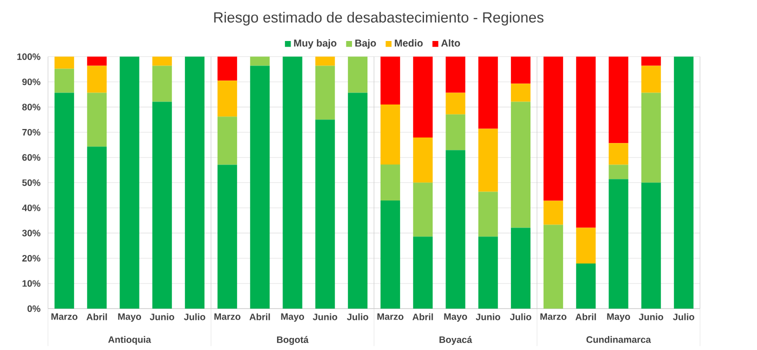 The width and height of the screenshot is (757, 350). What do you see at coordinates (379, 19) in the screenshot?
I see `chart-title: Riesgo estimado de desabastecimiento - Regiones` at bounding box center [379, 19].